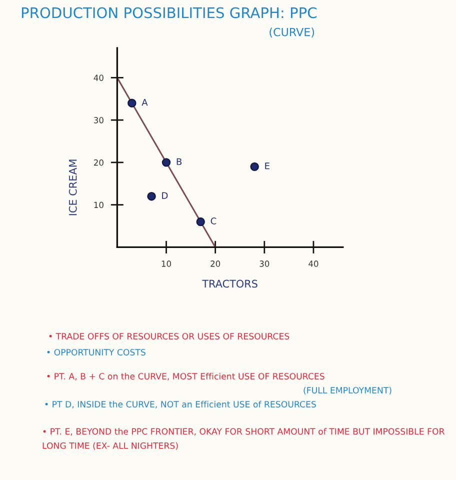 The image size is (456, 480). What do you see at coordinates (180, 404) in the screenshot?
I see `text: • PT D, INSIDE the CURVE, NOT an Efficient USE of RESOURCES` at bounding box center [180, 404].